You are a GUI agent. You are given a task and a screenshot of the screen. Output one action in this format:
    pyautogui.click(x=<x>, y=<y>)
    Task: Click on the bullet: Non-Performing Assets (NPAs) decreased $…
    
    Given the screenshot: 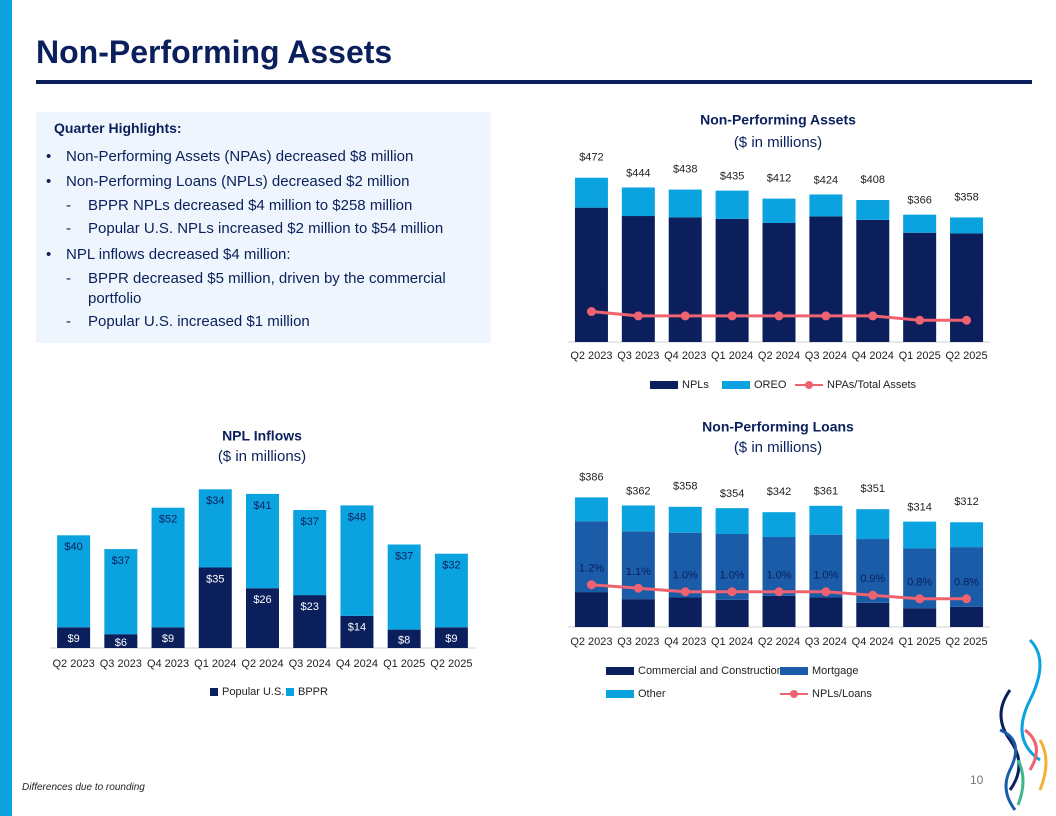 What is the action you would take?
    pyautogui.click(x=261, y=156)
    